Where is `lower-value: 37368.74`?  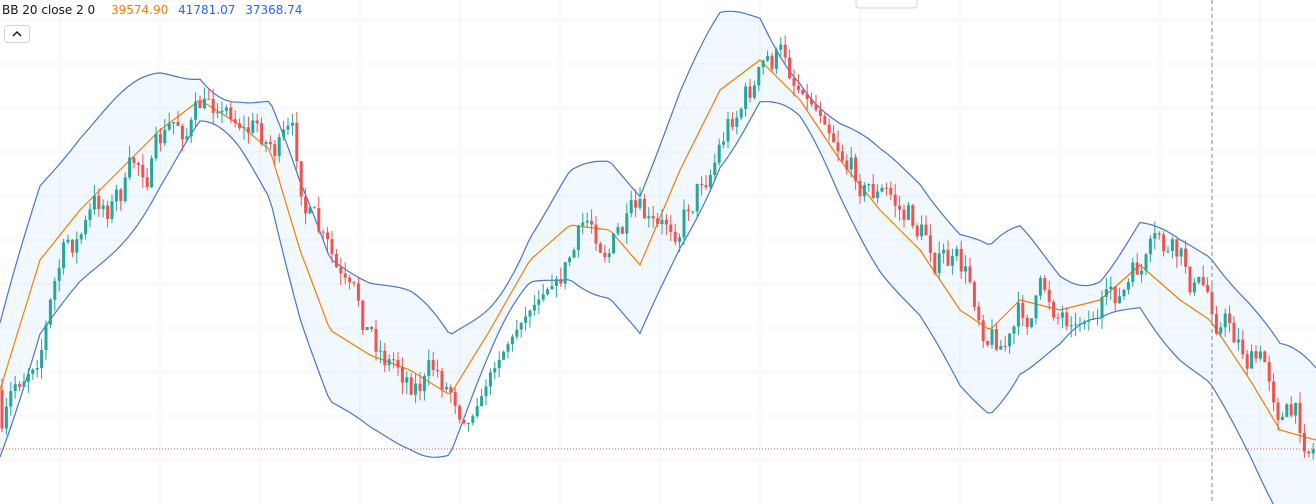 lower-value: 37368.74 is located at coordinates (274, 10).